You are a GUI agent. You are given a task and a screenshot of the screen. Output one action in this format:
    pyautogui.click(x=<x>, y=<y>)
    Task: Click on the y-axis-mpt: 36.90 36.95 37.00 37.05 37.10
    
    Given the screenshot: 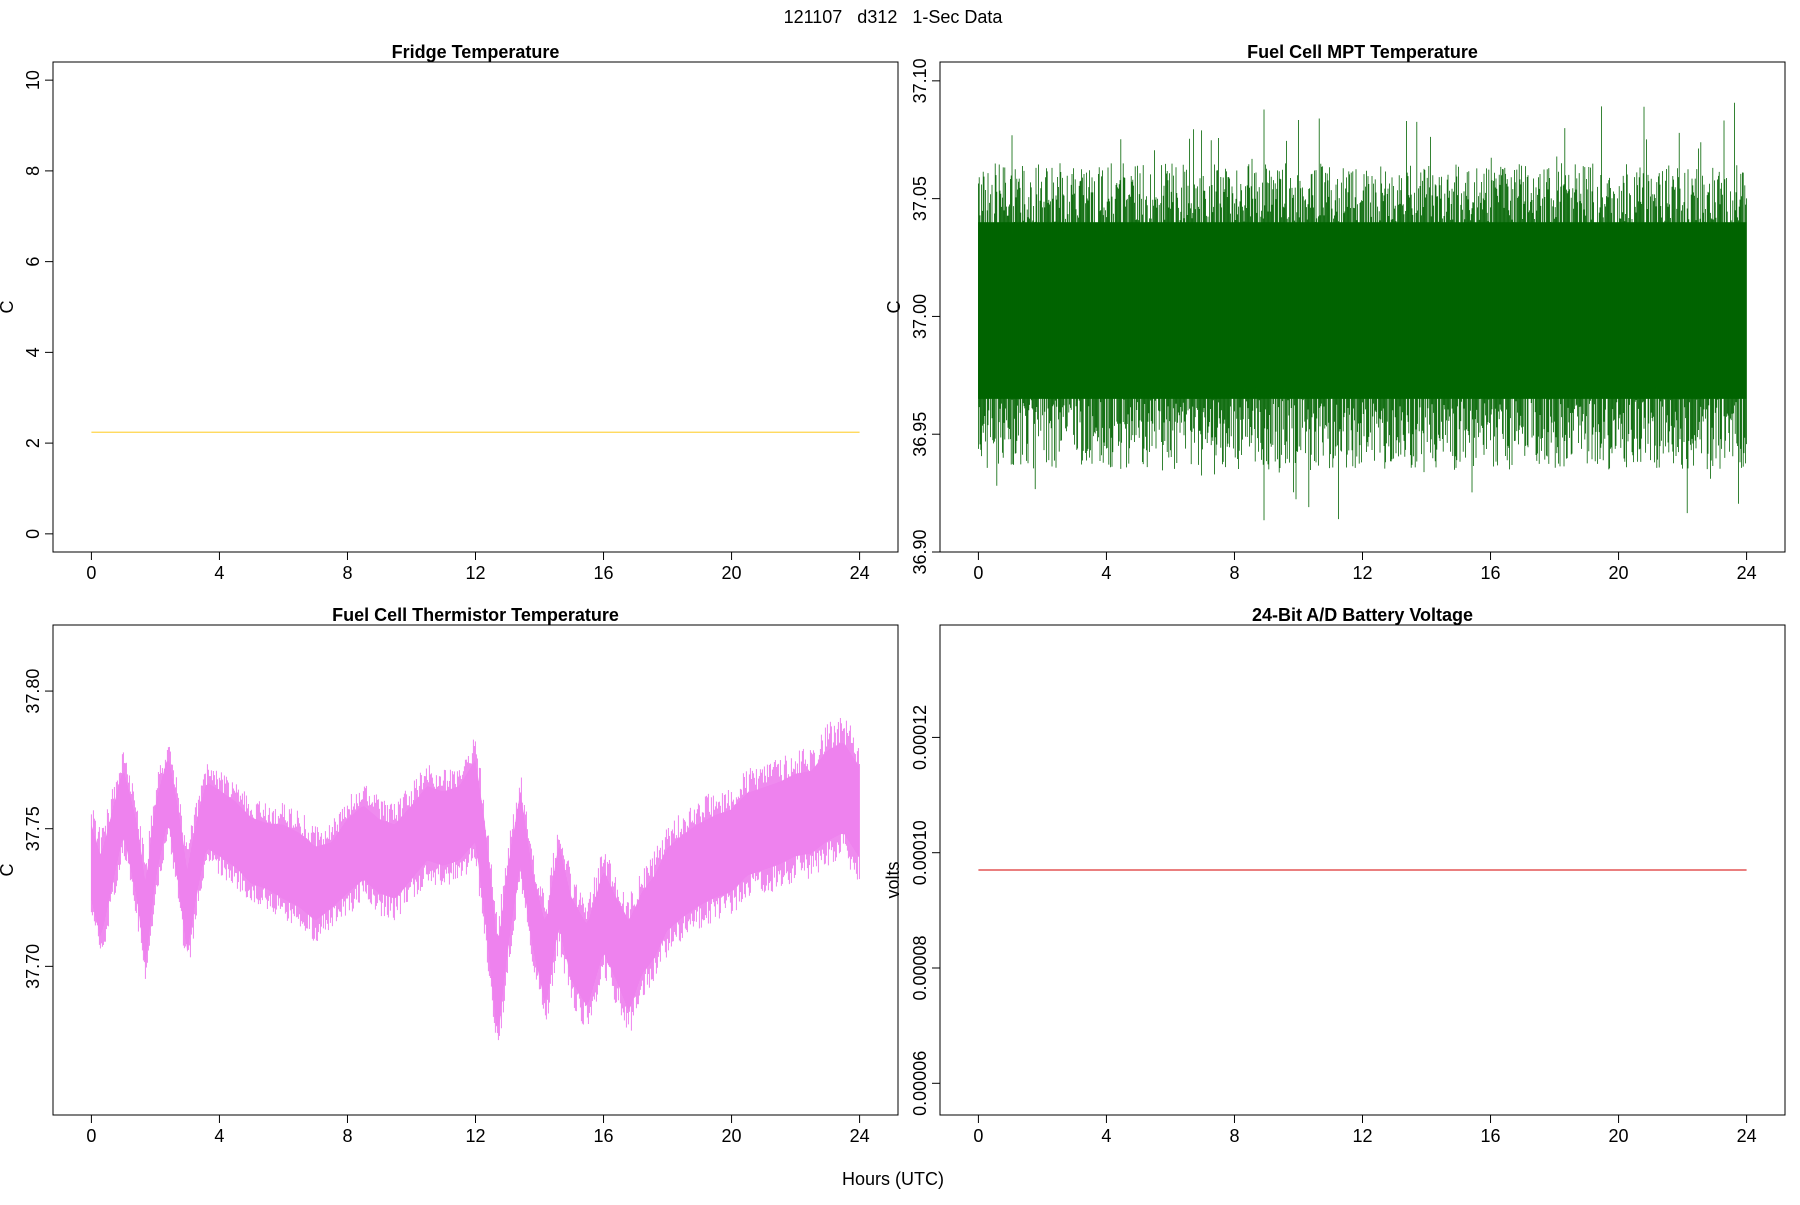 What is the action you would take?
    pyautogui.click(x=925, y=316)
    